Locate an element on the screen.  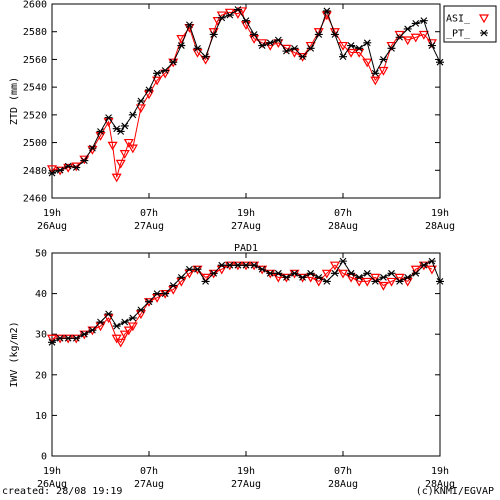
y-tick-label: 2560 is located at coordinates (35, 60).